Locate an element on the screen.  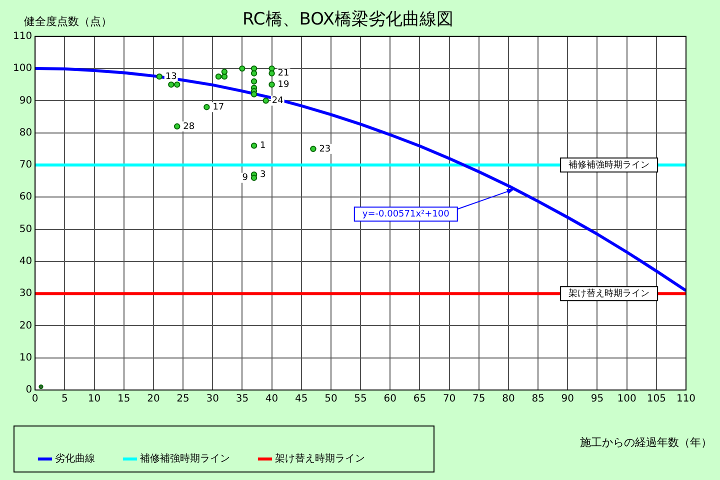
x-tick-label: 15 is located at coordinates (123, 399).